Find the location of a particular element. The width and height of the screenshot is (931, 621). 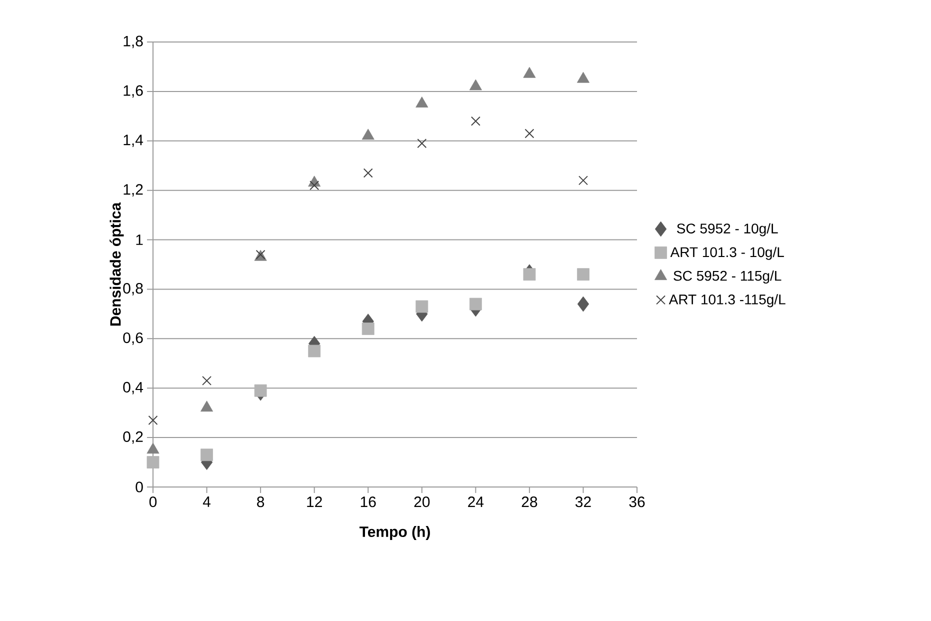

x-tick-label: 8 is located at coordinates (260, 502).